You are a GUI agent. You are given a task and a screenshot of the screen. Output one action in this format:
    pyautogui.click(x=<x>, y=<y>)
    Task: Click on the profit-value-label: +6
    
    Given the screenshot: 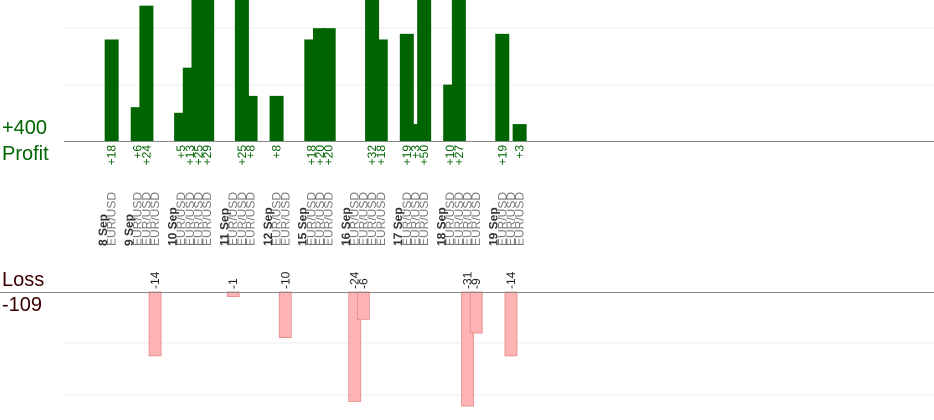 What is the action you would take?
    pyautogui.click(x=138, y=152)
    